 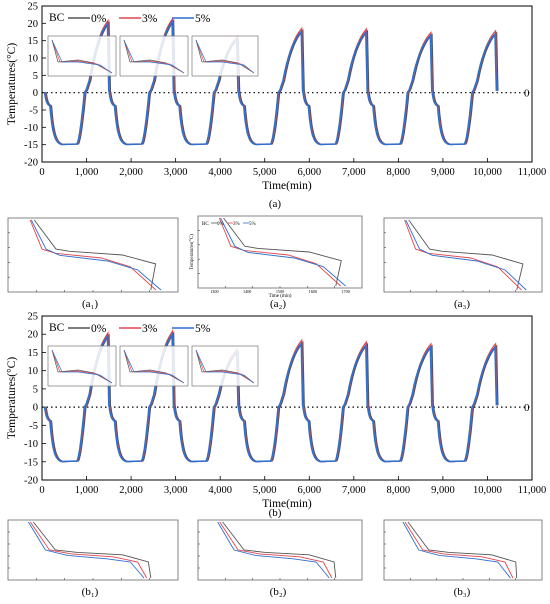 What do you see at coordinates (205, 224) in the screenshot?
I see `inset-legend-title: BC` at bounding box center [205, 224].